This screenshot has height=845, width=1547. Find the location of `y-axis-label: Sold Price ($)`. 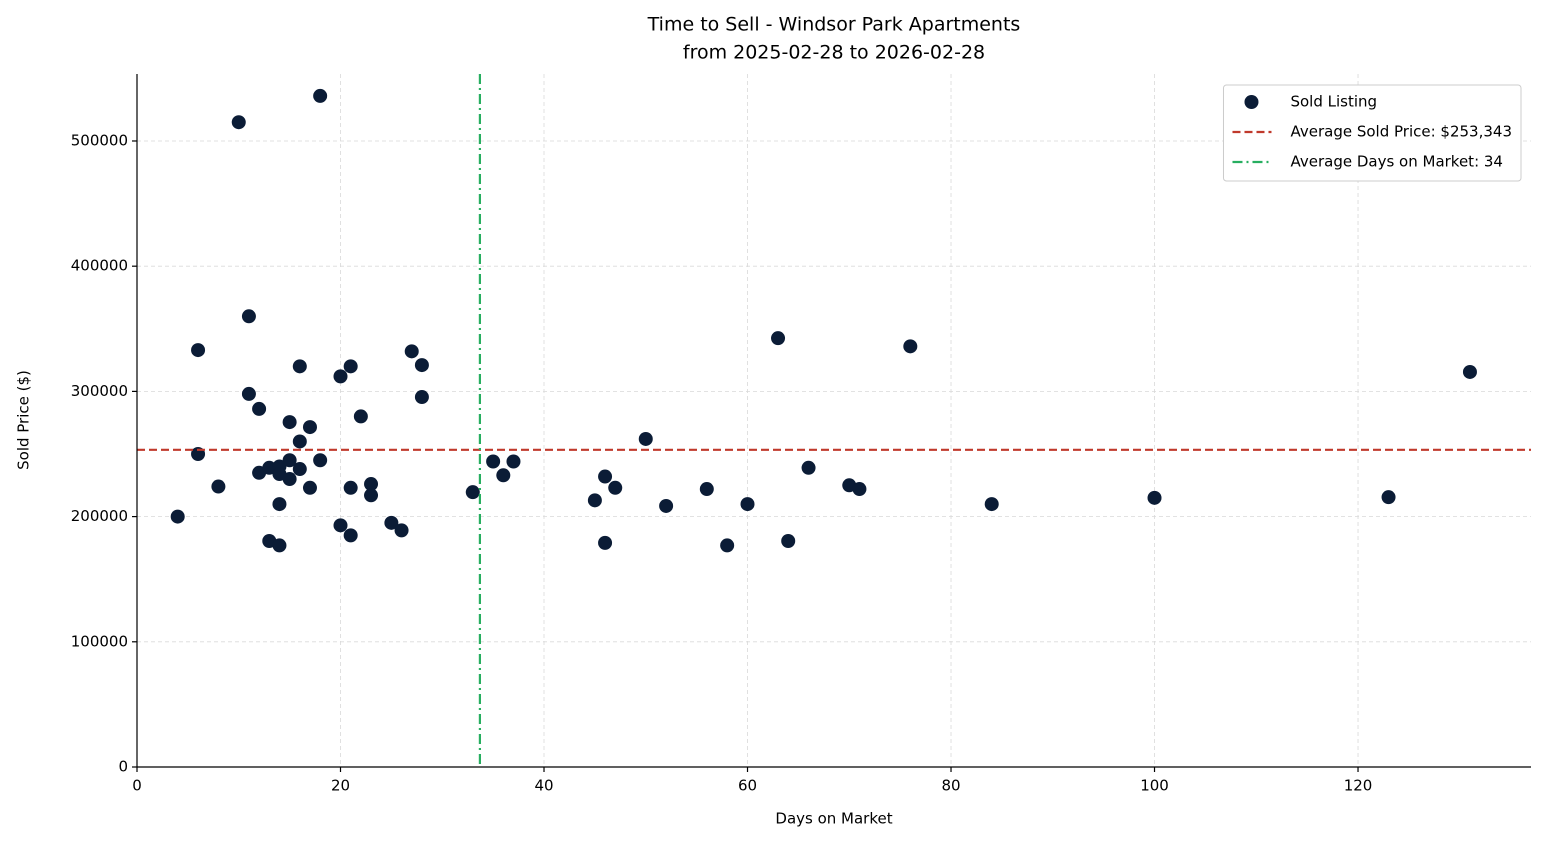

y-axis-label: Sold Price ($) is located at coordinates (24, 420).